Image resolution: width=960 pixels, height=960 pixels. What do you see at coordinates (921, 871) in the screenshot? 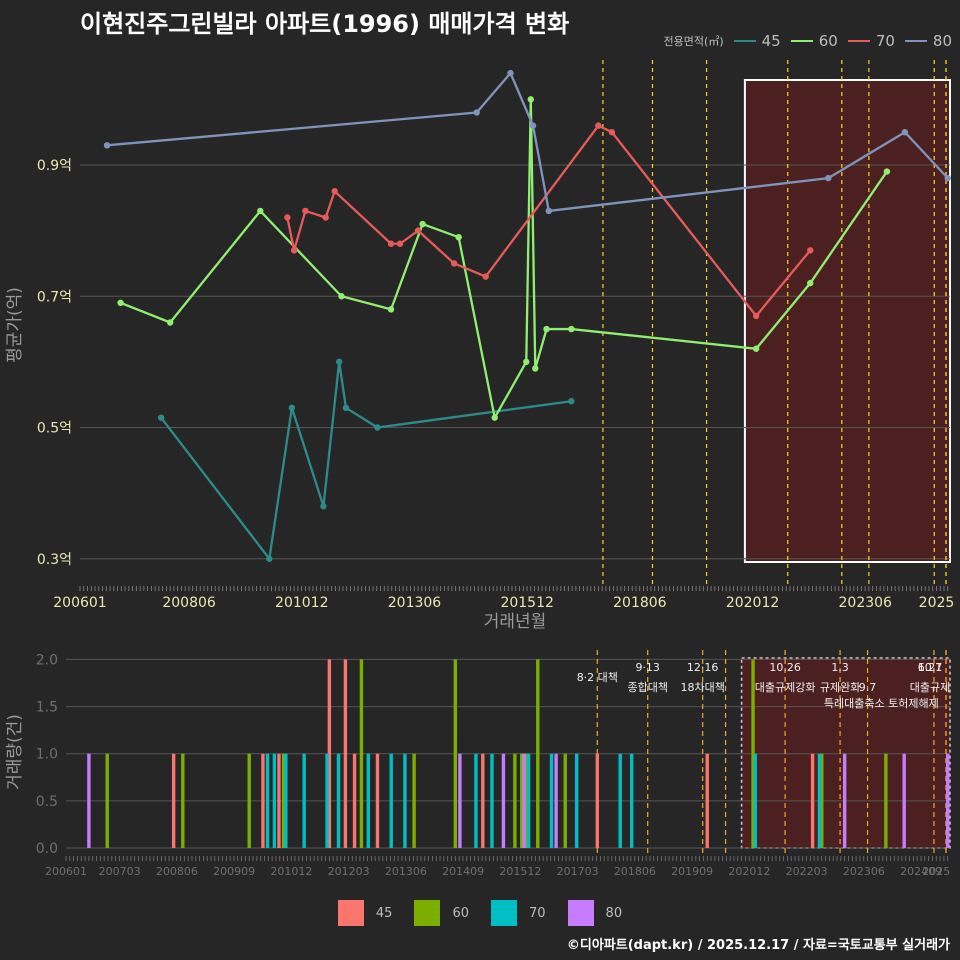
I see `x-tick-label: 202409` at bounding box center [921, 871].